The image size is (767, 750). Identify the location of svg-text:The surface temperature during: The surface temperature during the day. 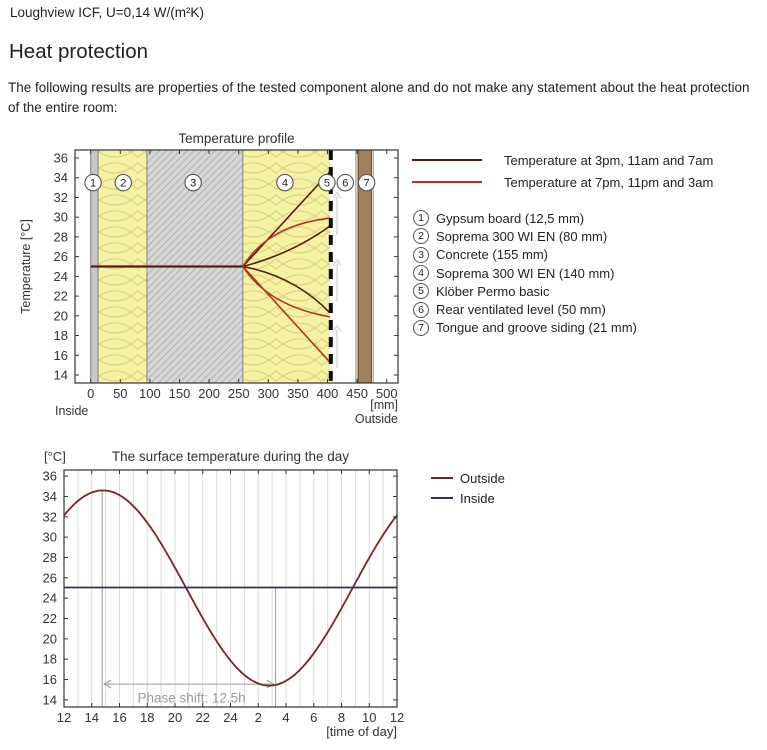
(230, 456).